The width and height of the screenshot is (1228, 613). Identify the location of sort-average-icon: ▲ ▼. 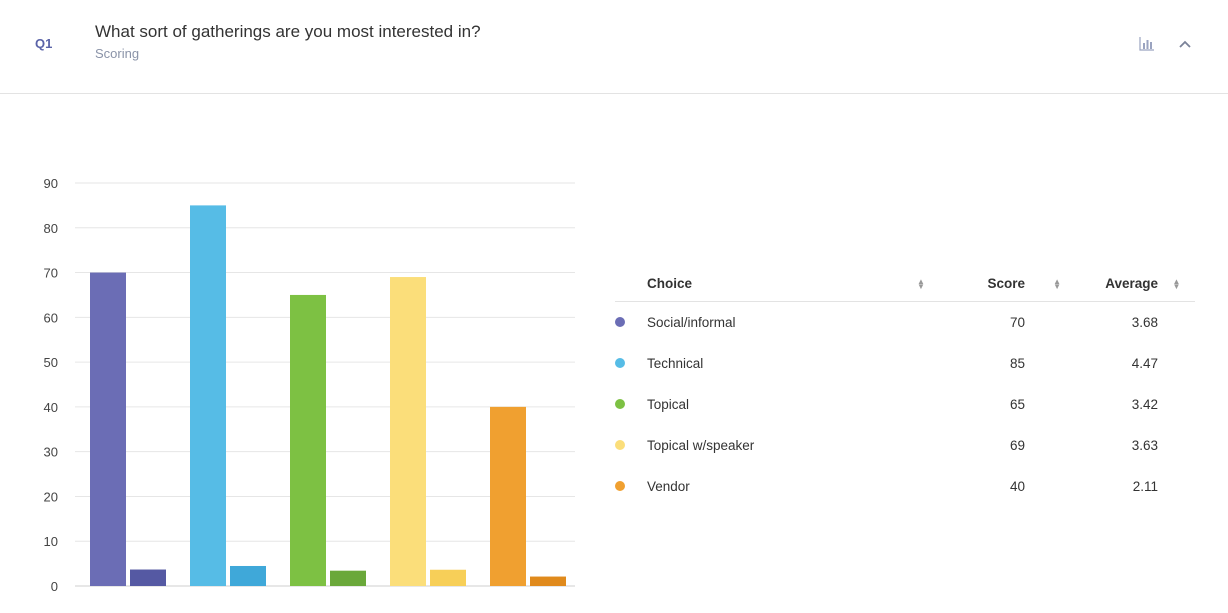
(1176, 283).